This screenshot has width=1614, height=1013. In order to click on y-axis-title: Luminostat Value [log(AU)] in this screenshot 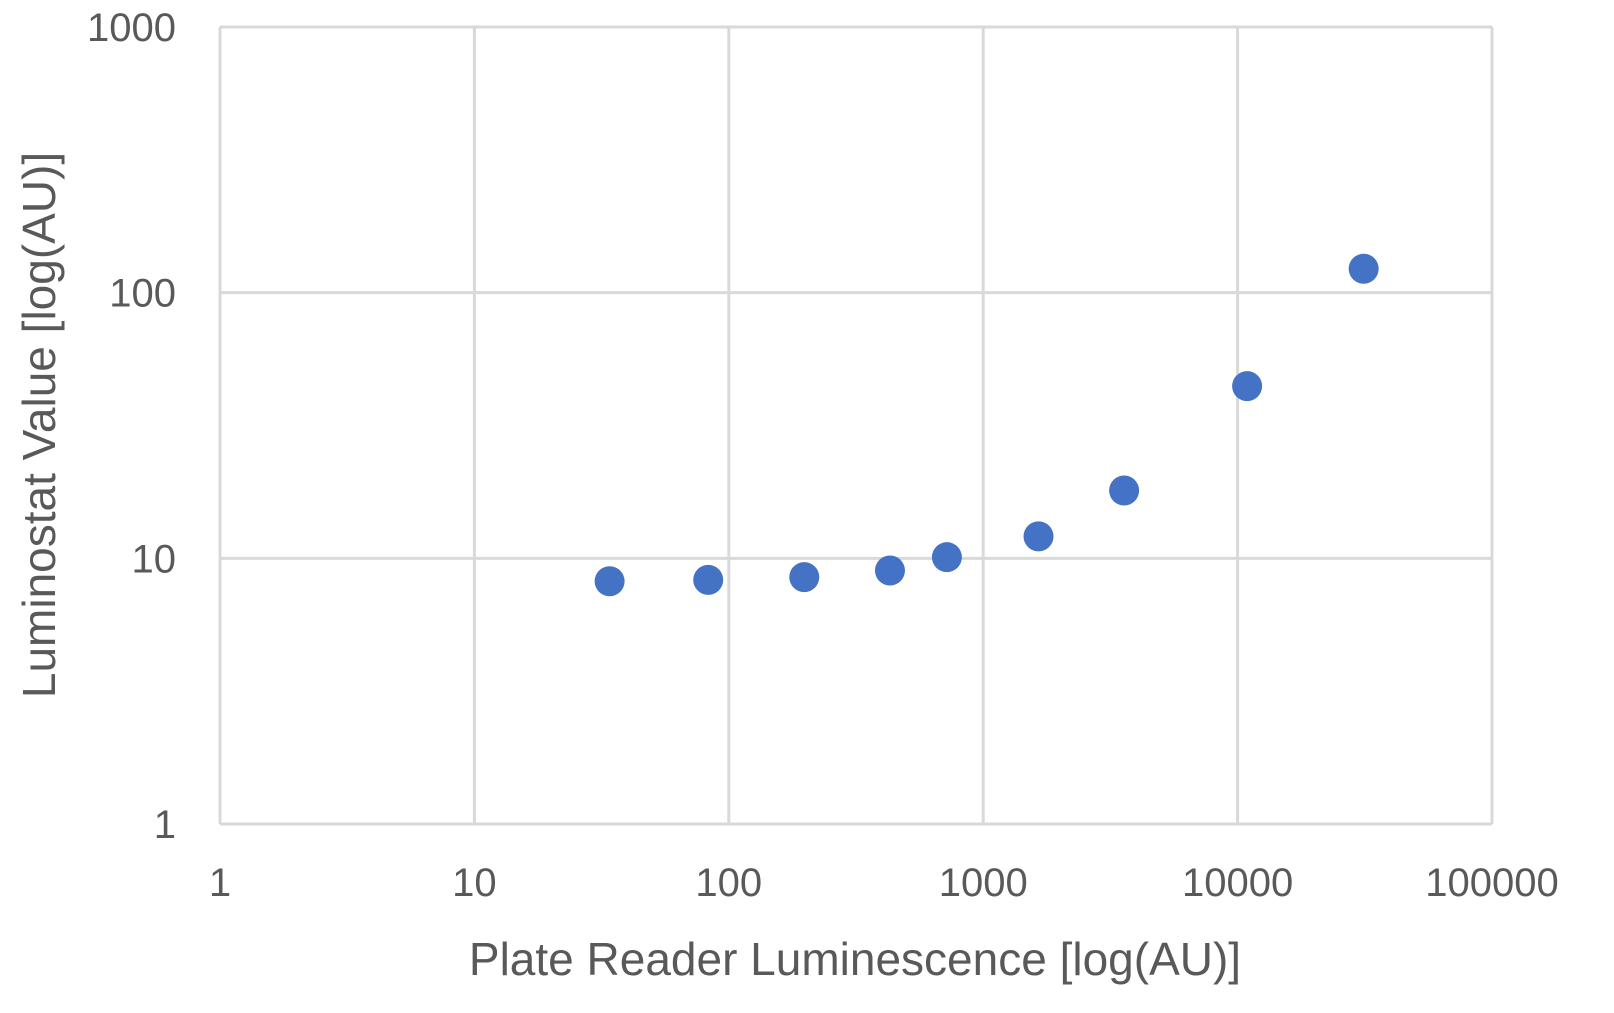, I will do `click(39, 425)`.